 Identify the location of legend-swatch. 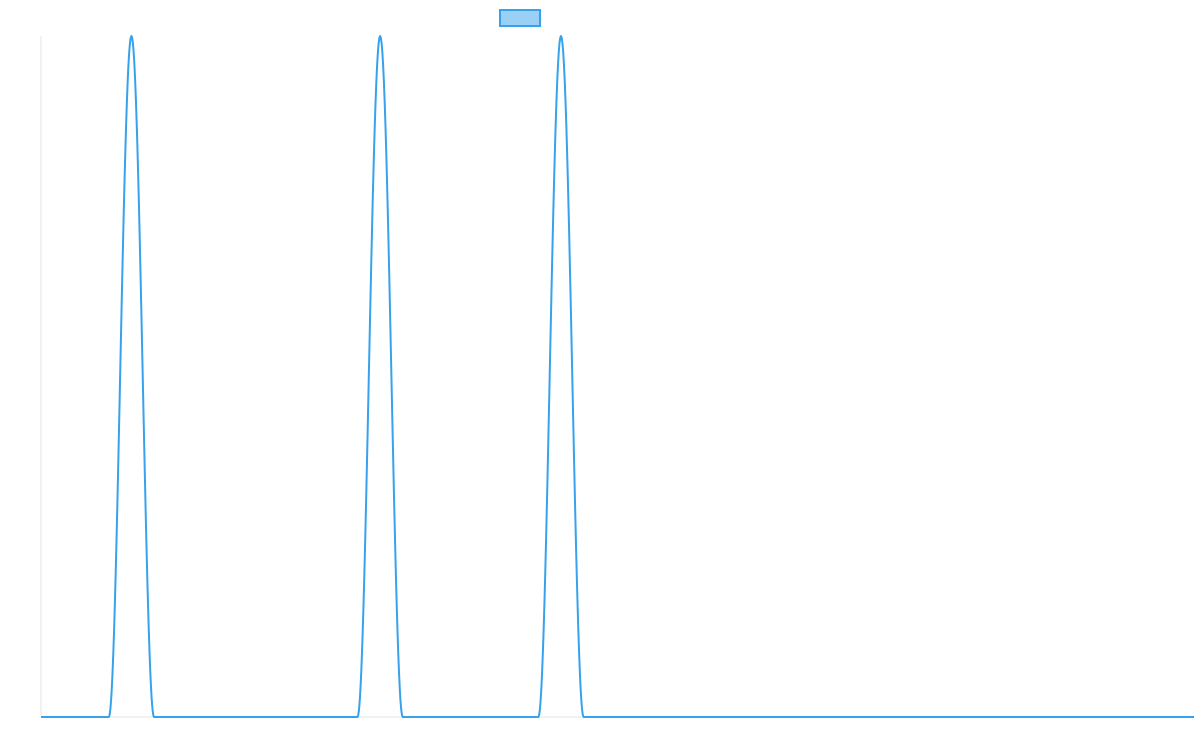
(520, 18).